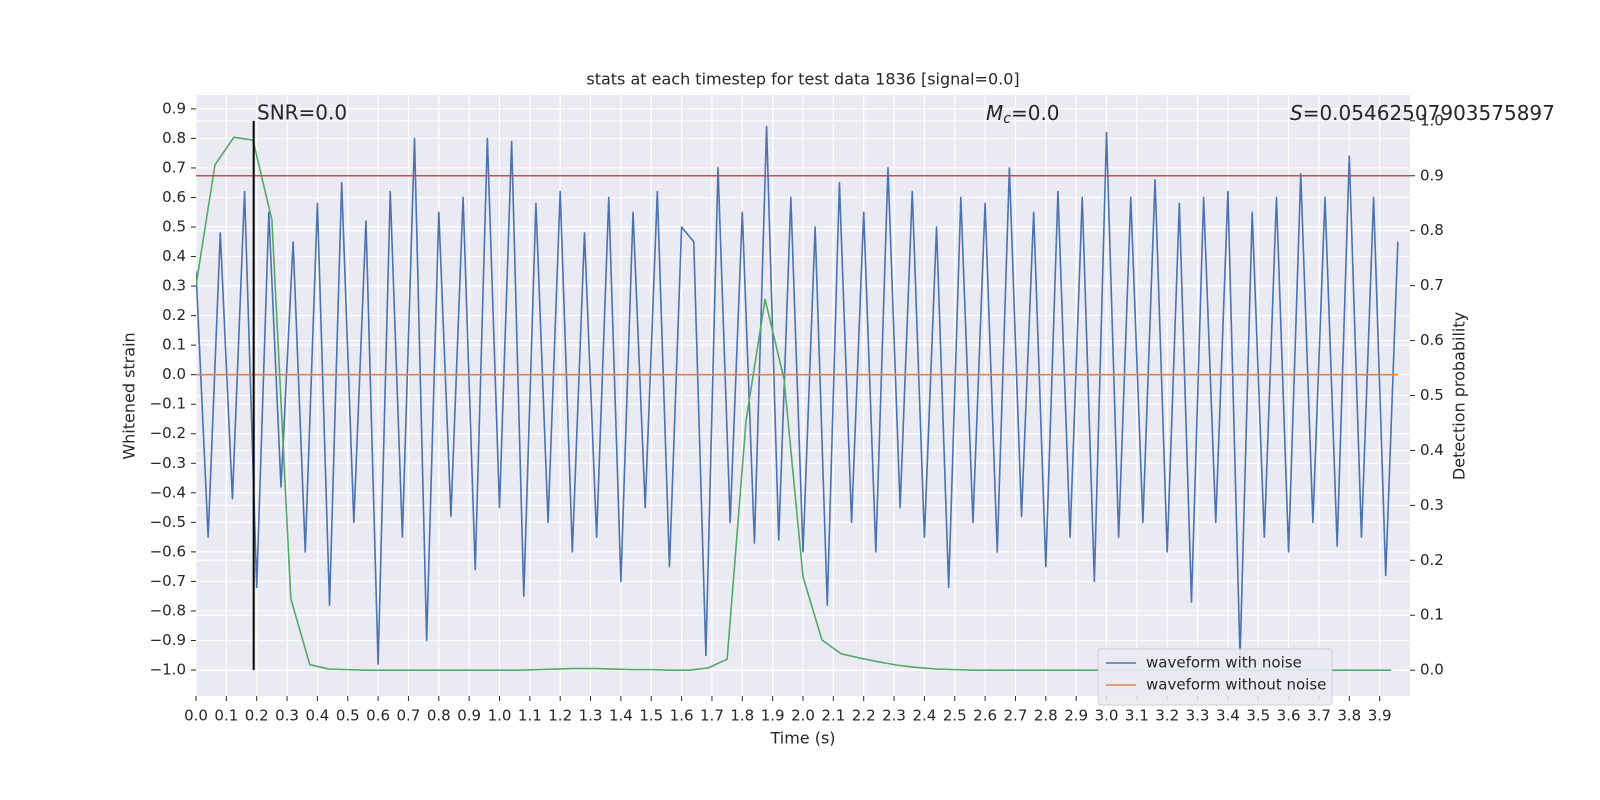 The image size is (1600, 800). Describe the element at coordinates (955, 716) in the screenshot. I see `x-tick-label: 2.5` at that location.